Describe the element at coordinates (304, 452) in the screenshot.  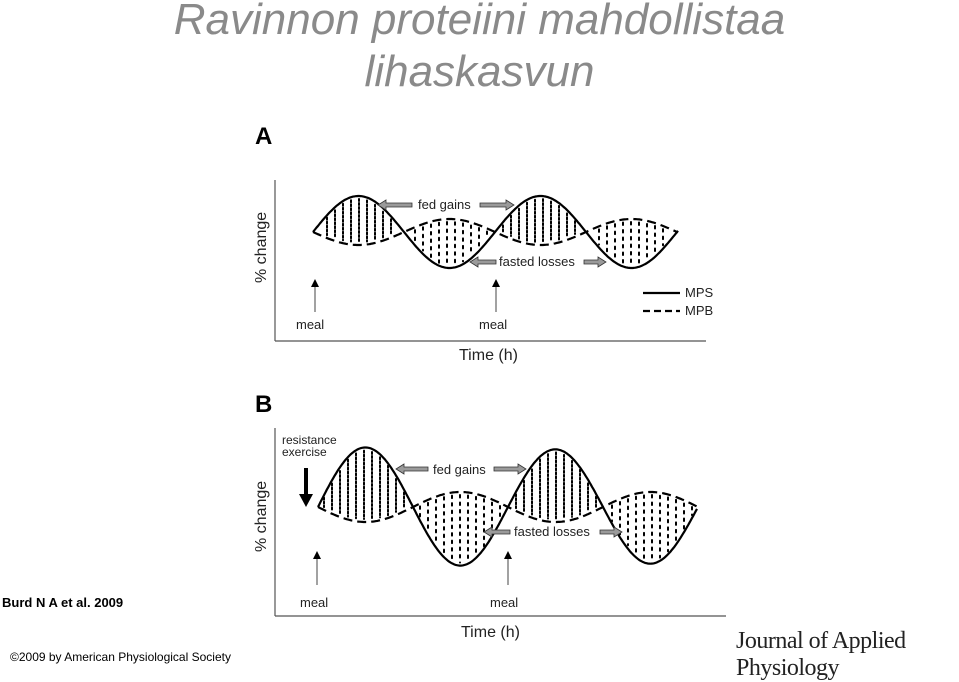
I see `resistance-exercise-label-line-2: exercise` at that location.